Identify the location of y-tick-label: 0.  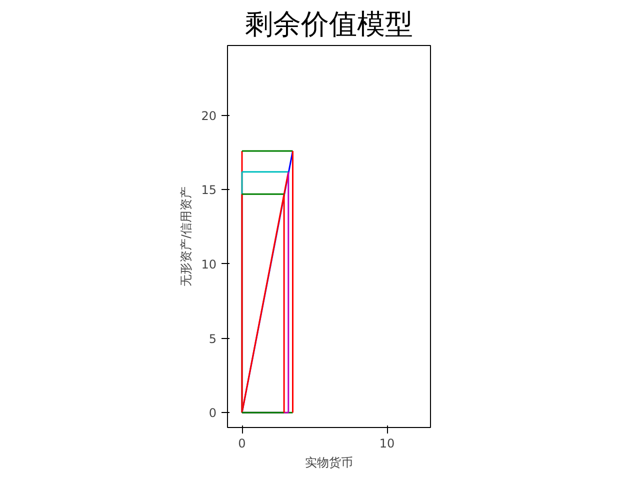
(212, 413).